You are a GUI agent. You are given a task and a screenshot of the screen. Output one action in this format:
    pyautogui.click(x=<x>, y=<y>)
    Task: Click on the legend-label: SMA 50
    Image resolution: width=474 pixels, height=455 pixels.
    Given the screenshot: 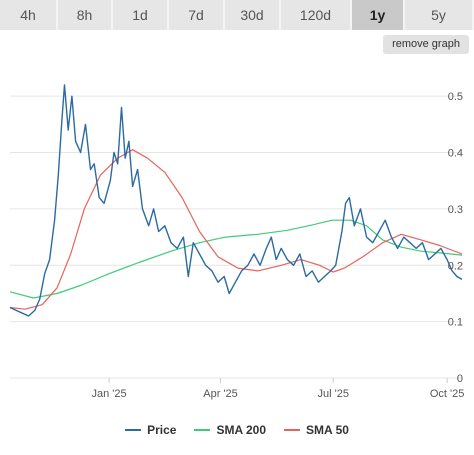 What is the action you would take?
    pyautogui.click(x=327, y=430)
    